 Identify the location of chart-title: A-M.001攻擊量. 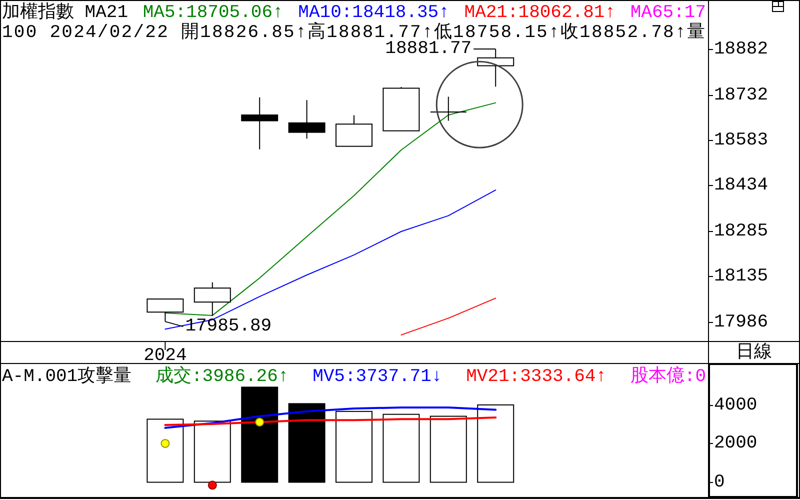
(67, 376).